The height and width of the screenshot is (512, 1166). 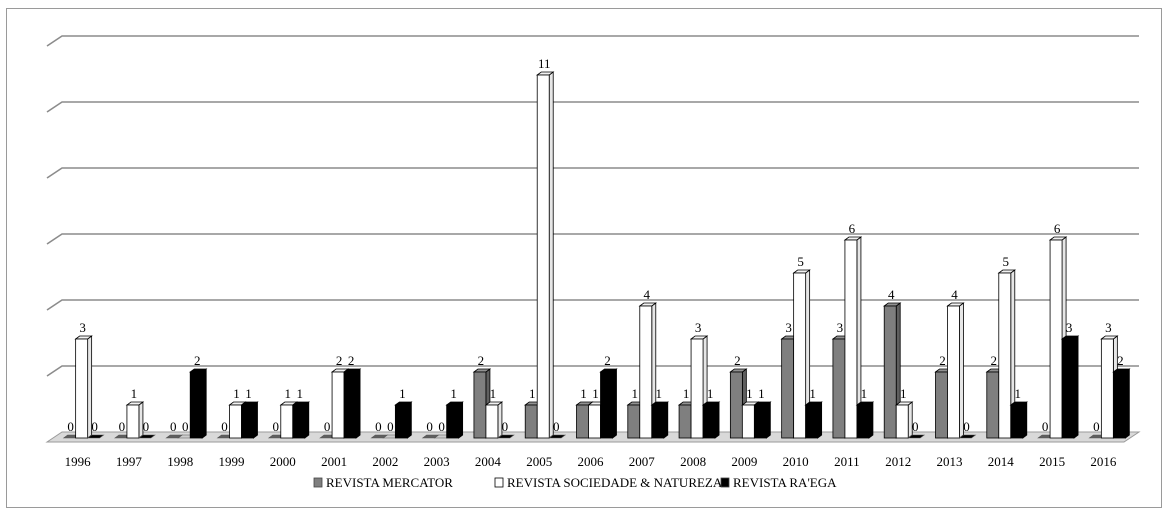 I want to click on data-label: 11, so click(x=544, y=63).